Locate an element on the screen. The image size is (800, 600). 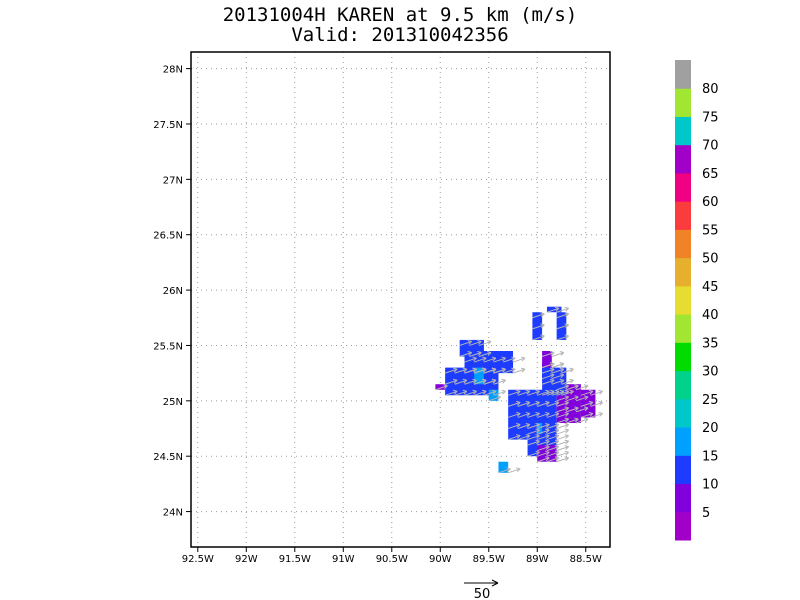
colorbar-tick-label: 5 is located at coordinates (706, 513).